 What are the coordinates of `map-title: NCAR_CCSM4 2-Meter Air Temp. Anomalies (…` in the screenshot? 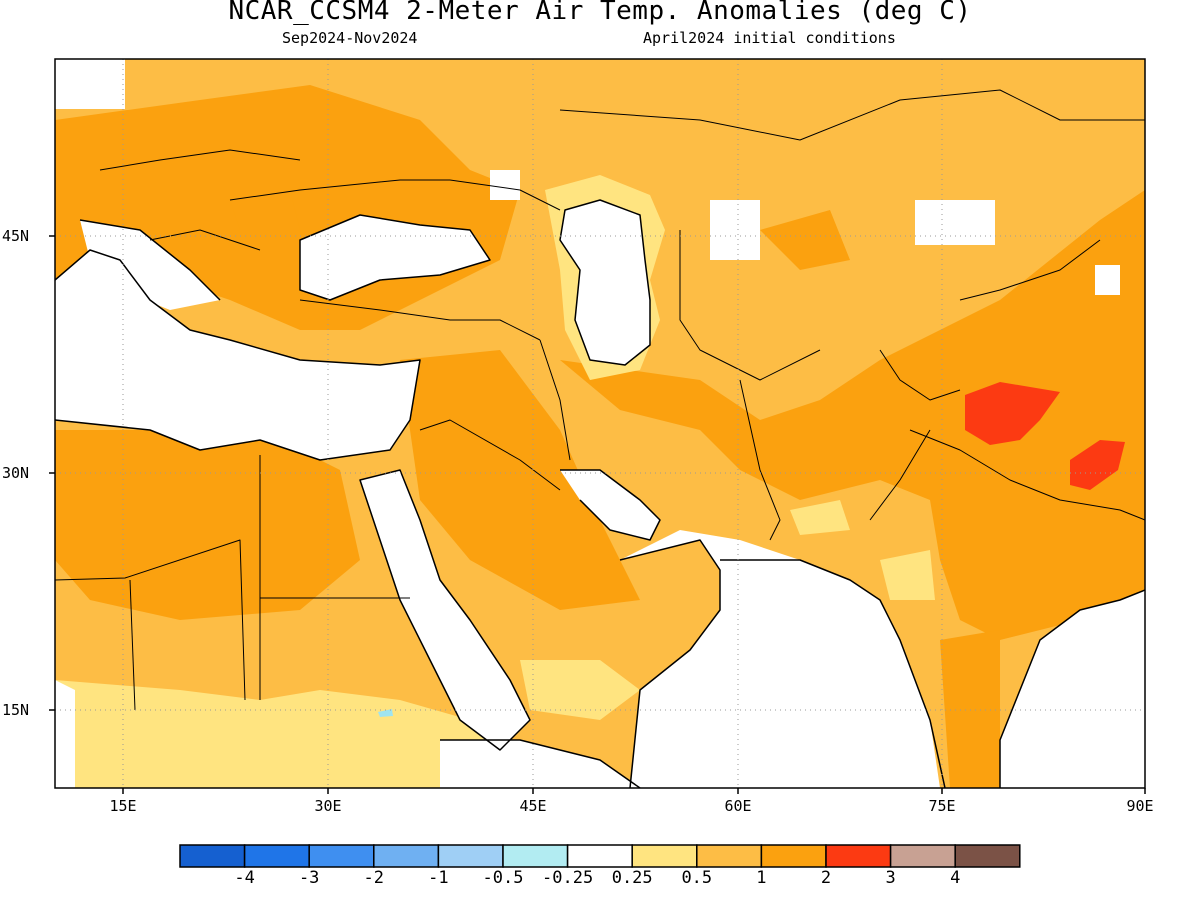 It's located at (600, 13).